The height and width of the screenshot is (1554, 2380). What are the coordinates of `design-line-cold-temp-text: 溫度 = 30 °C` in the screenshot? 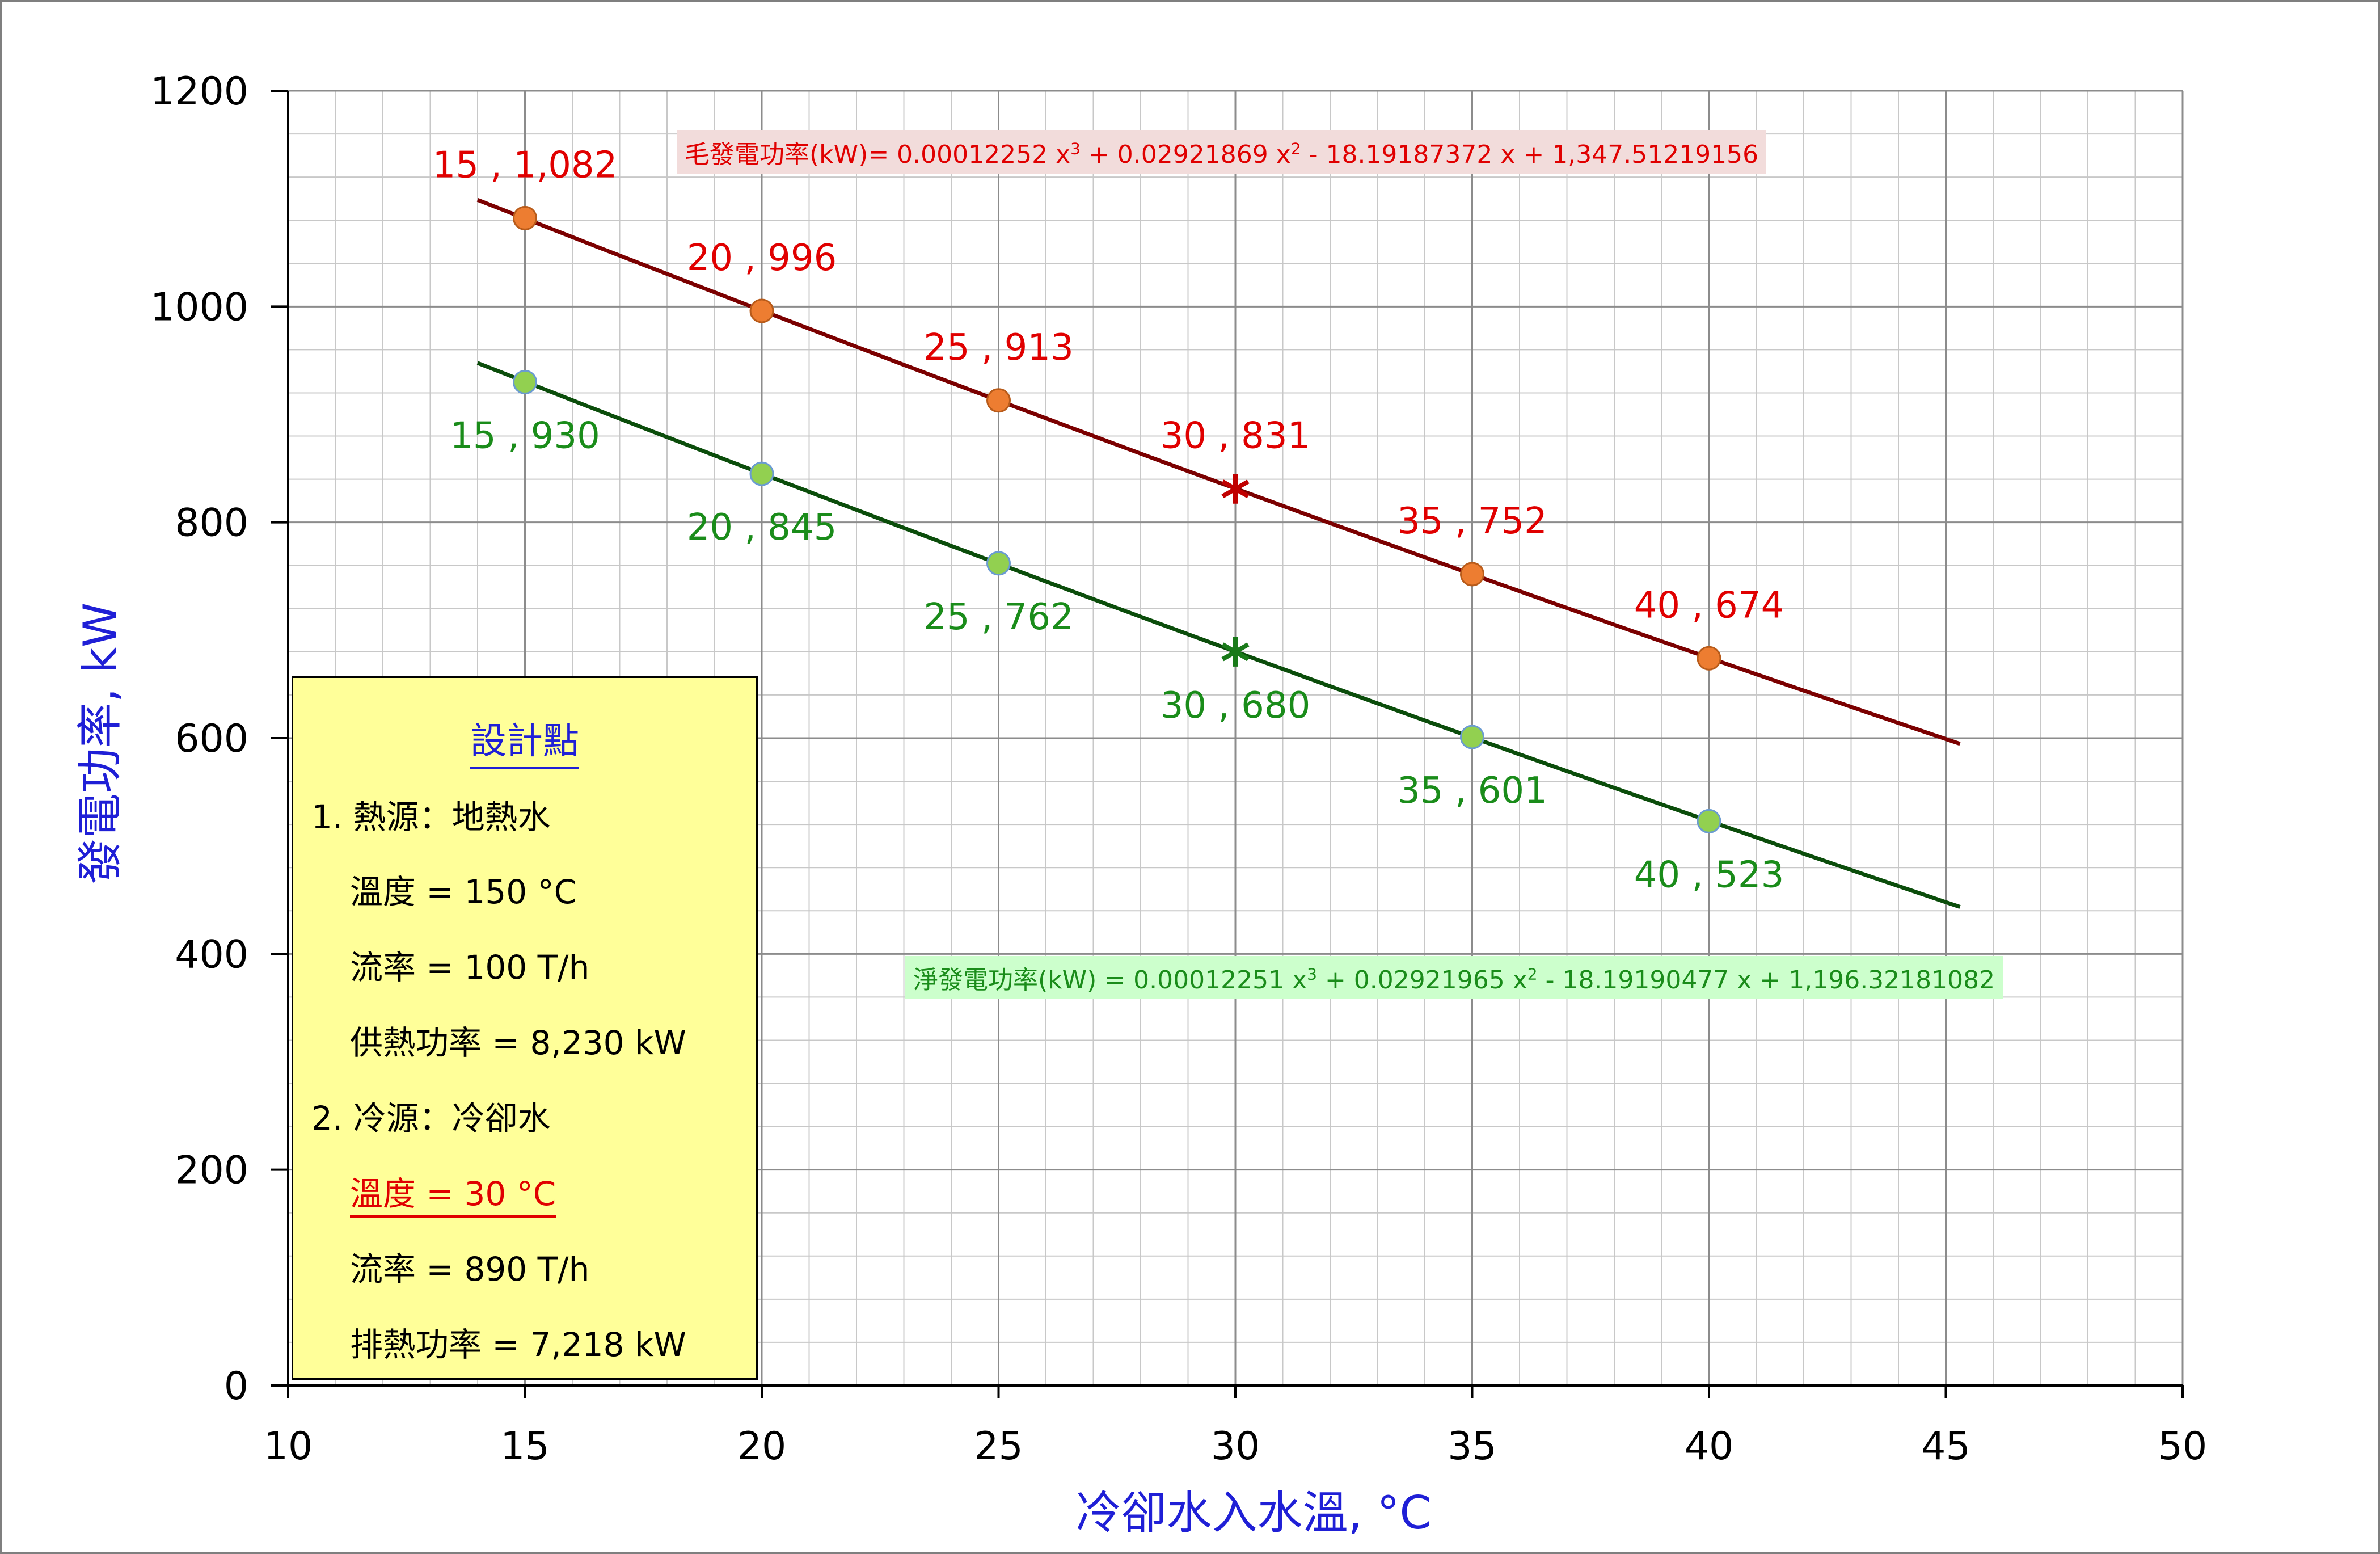 It's located at (453, 1196).